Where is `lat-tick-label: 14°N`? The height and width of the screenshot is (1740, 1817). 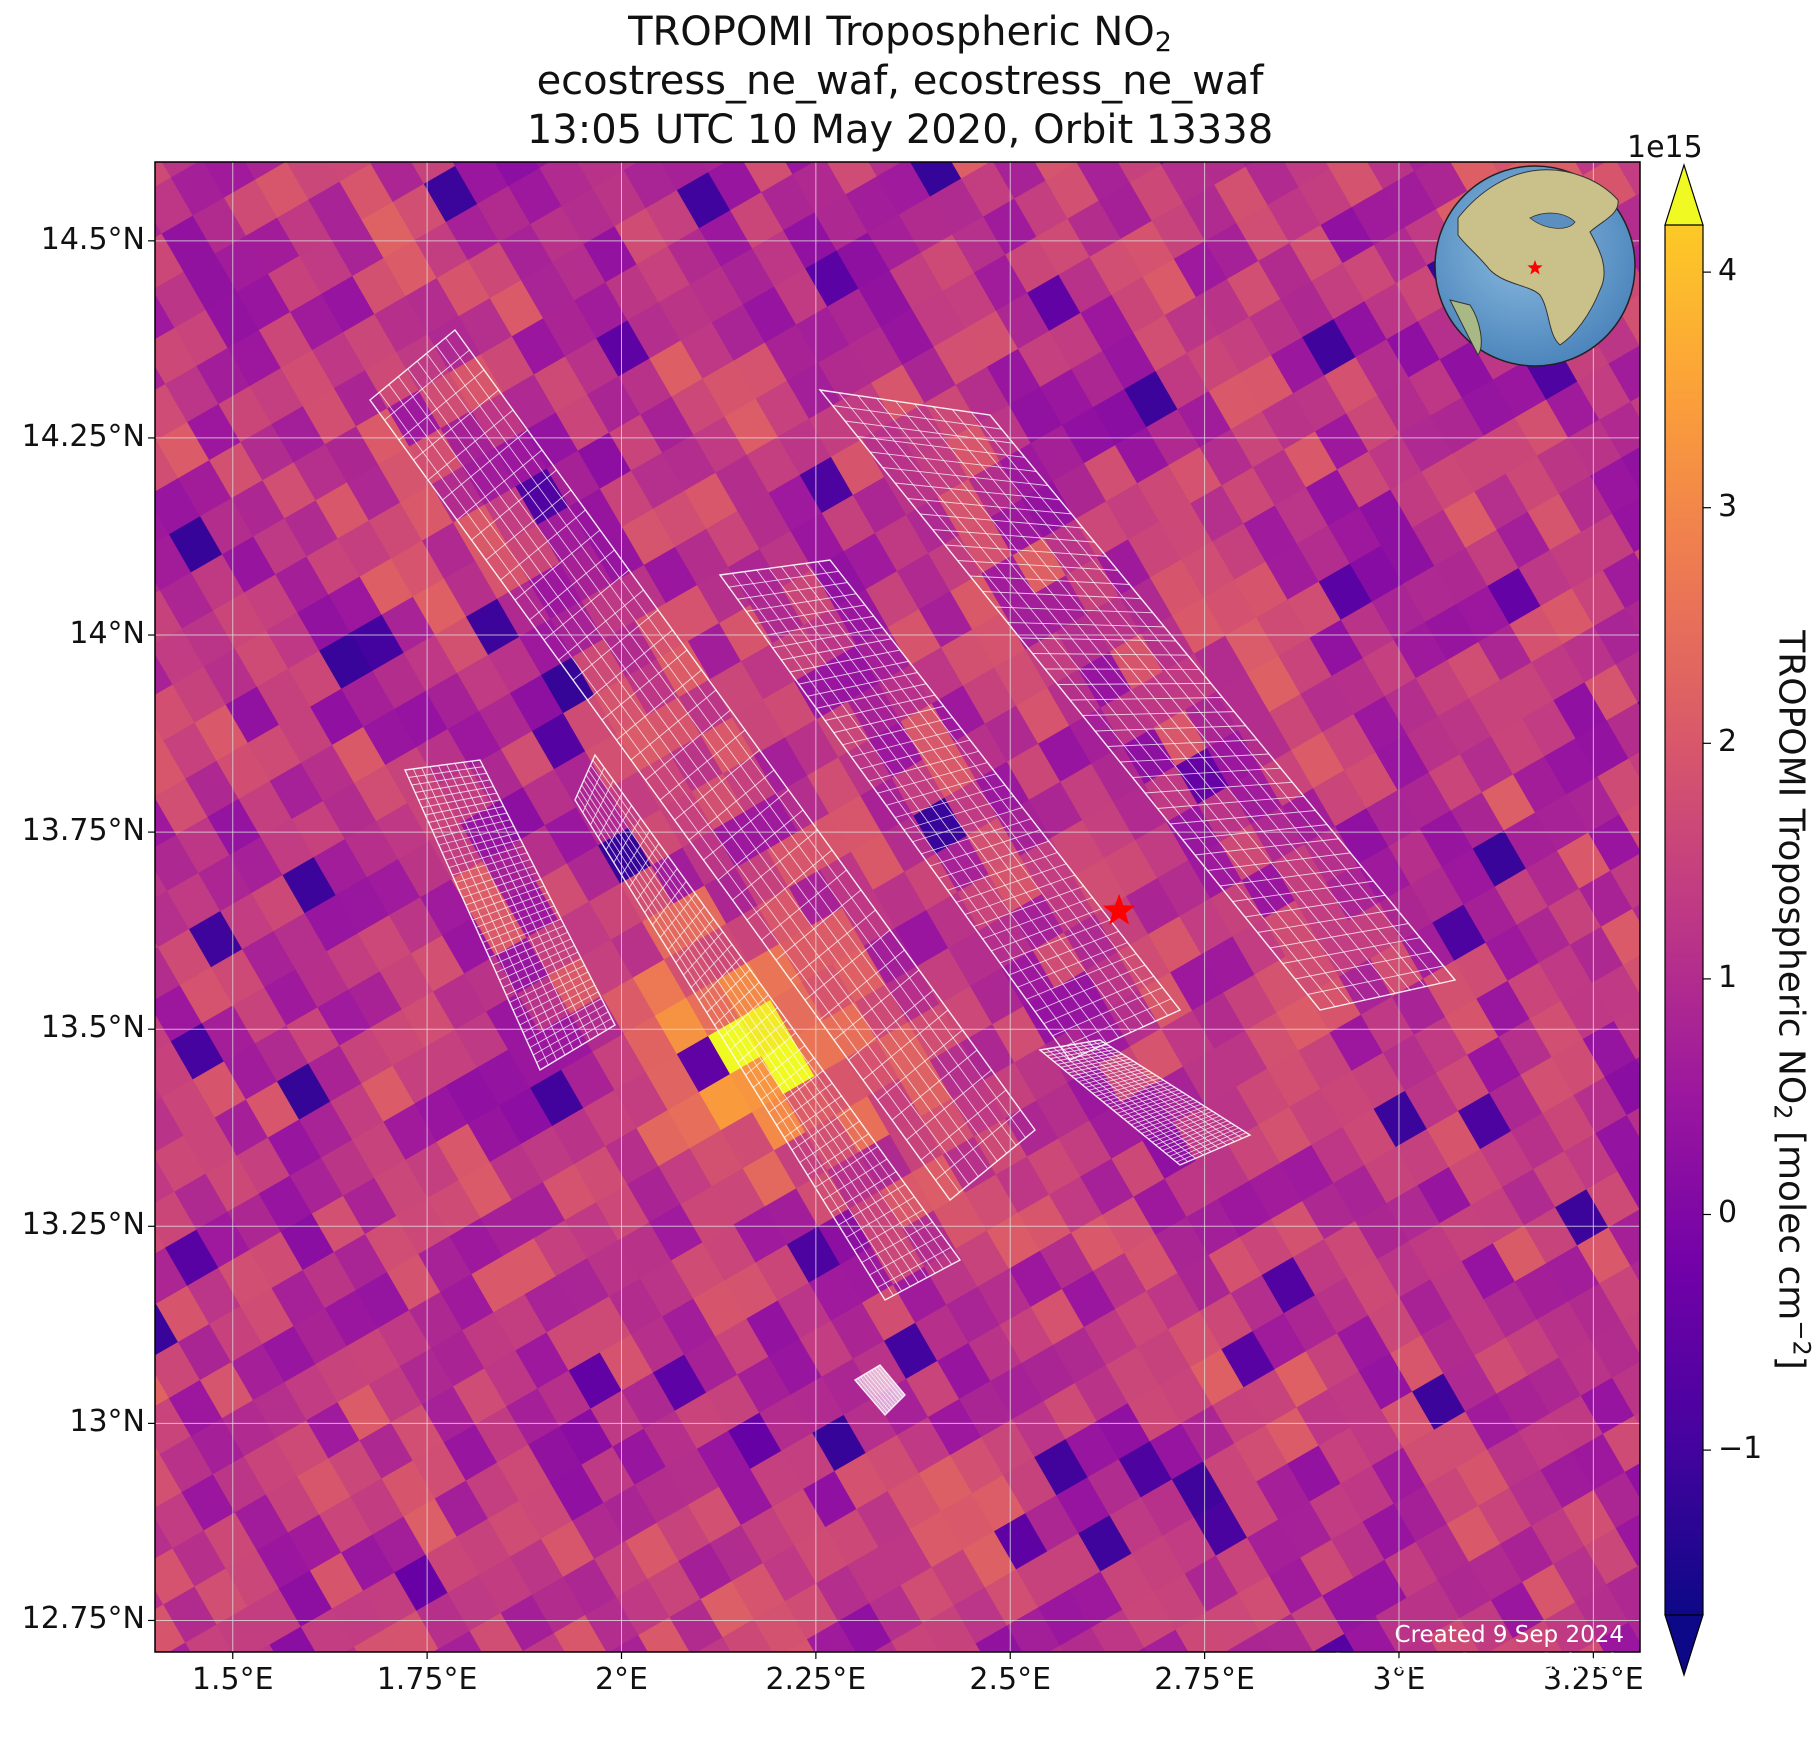
lat-tick-label: 14°N is located at coordinates (107, 634).